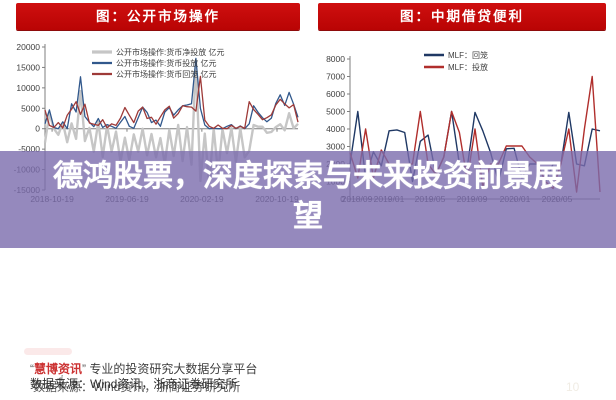  I want to click on svg-text: 6000, so click(335, 94).